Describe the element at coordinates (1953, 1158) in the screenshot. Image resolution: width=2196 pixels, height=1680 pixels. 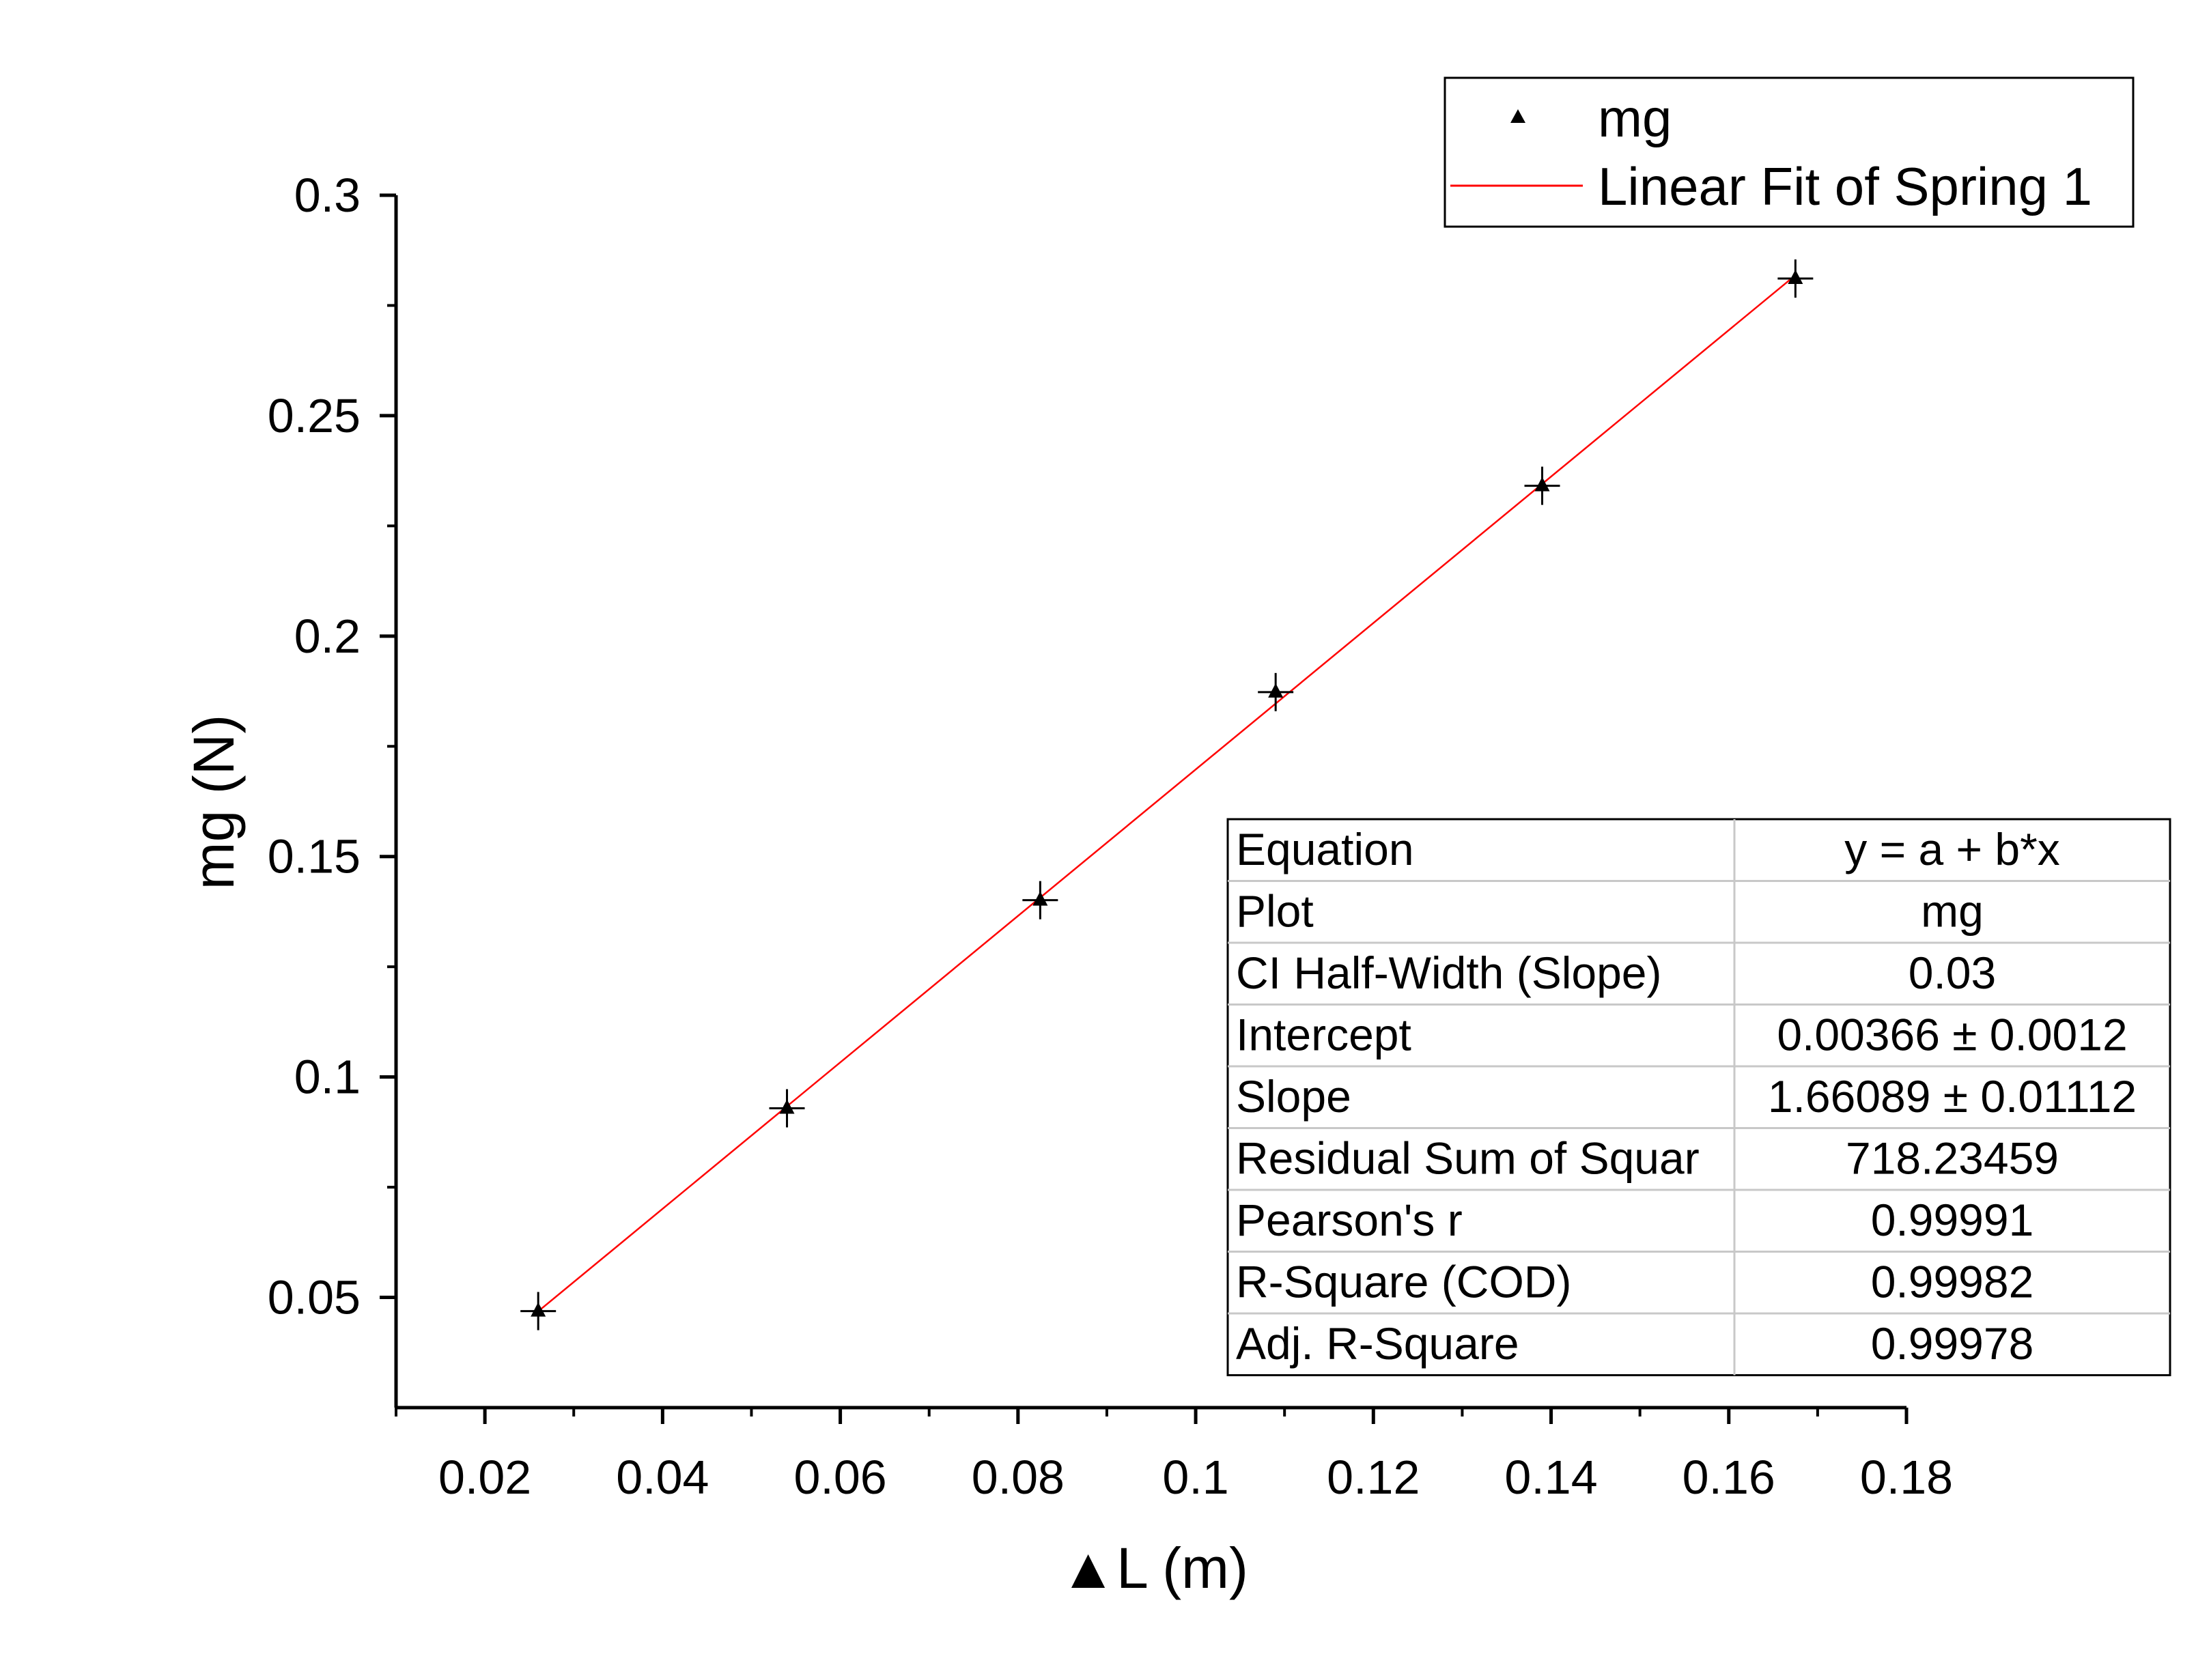
I see `table-row-value: 718.23459` at that location.